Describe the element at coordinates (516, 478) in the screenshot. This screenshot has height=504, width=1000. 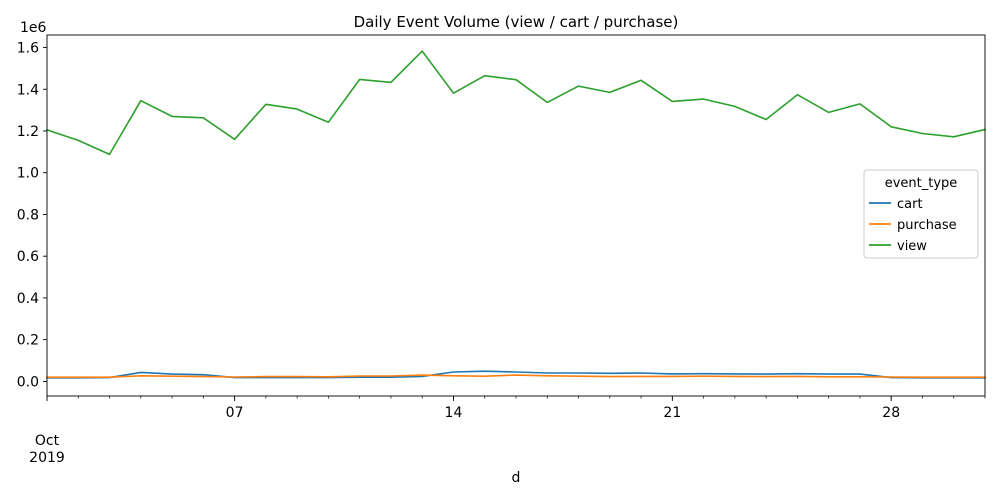
I see `x-axis-label: d` at that location.